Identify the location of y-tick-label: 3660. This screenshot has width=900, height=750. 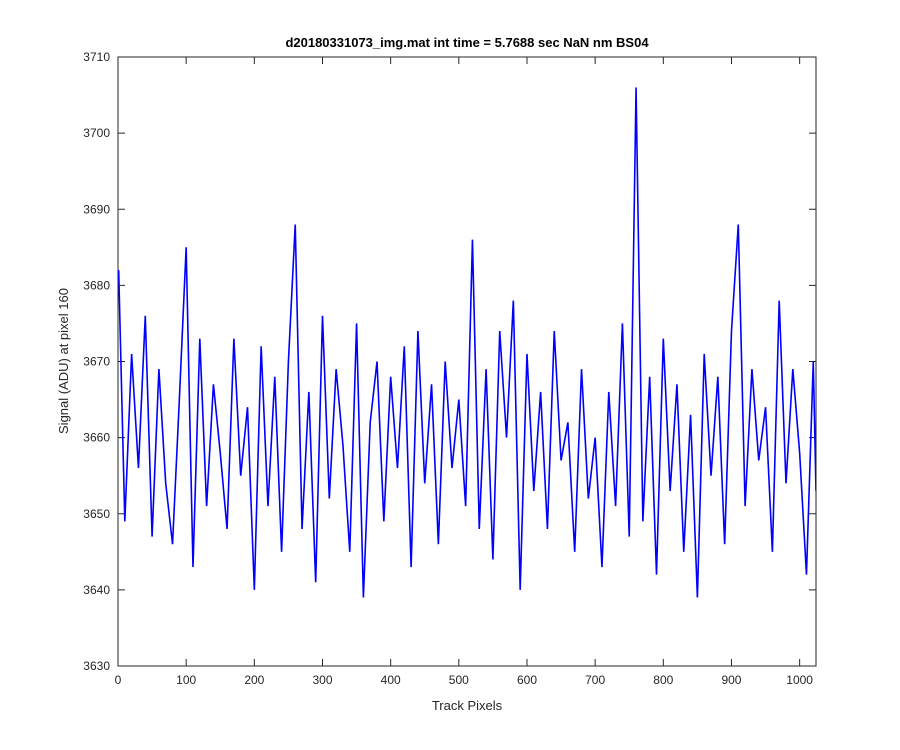
(96, 438).